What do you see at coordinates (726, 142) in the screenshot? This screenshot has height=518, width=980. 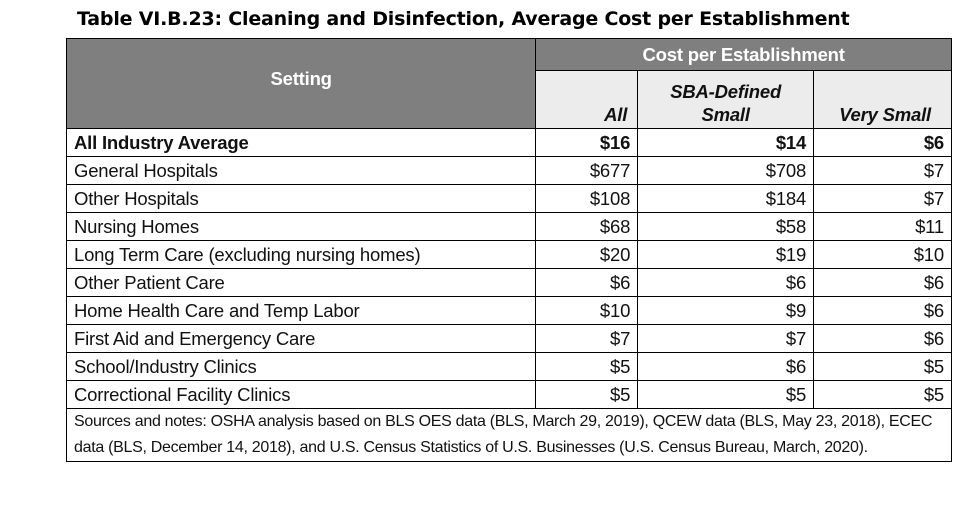 I see `sba-cell: $14` at bounding box center [726, 142].